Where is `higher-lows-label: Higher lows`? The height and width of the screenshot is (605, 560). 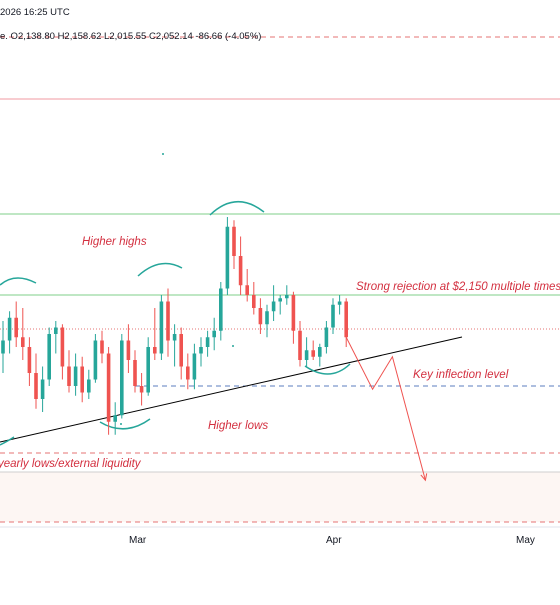
higher-lows-label: Higher lows is located at coordinates (238, 426).